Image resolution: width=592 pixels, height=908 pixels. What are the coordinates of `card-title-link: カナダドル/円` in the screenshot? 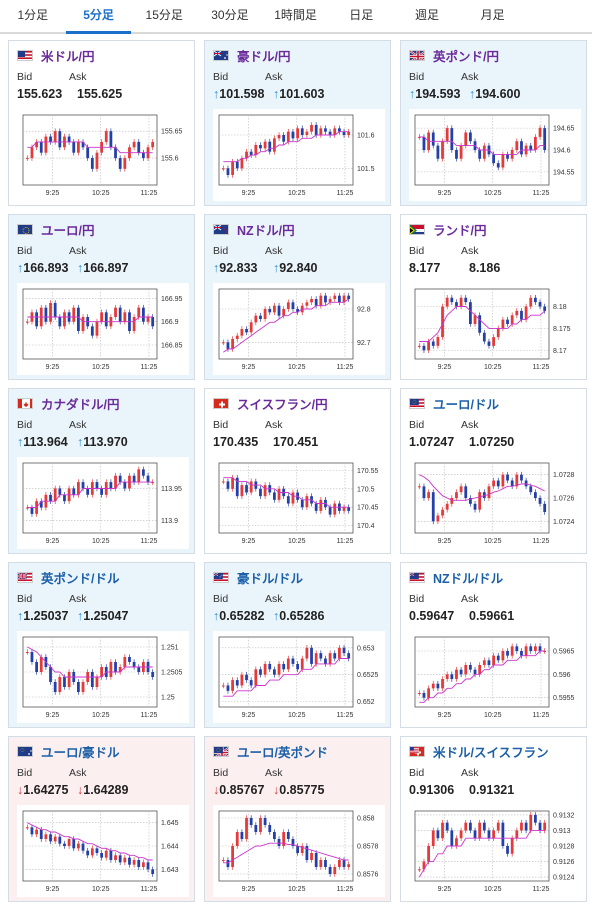 It's located at (68, 403).